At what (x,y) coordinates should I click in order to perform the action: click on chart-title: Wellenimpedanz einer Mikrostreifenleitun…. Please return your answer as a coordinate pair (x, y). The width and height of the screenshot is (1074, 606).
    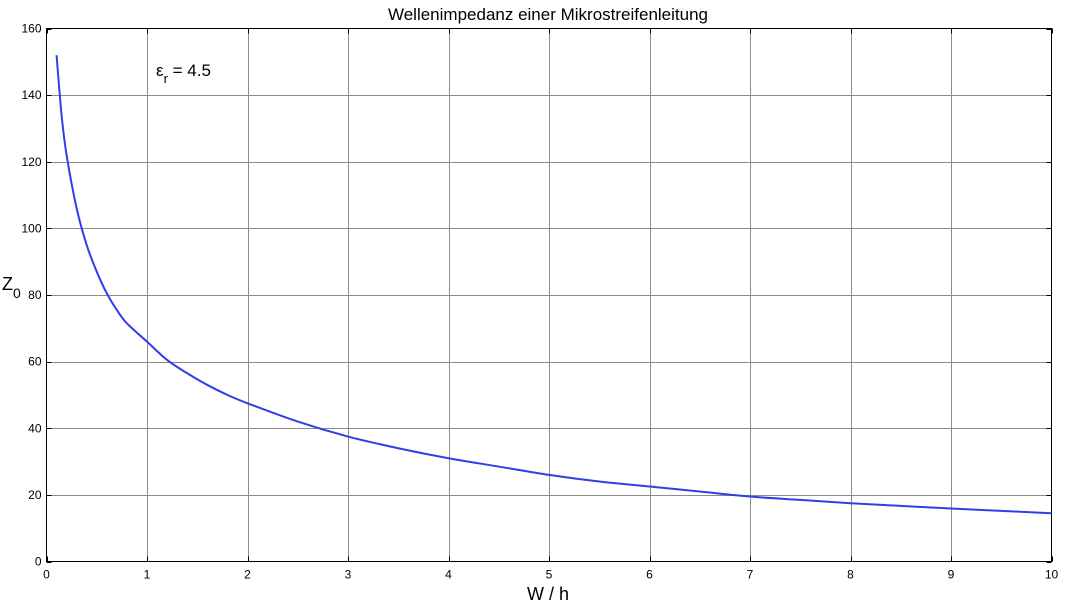
    Looking at the image, I should click on (548, 14).